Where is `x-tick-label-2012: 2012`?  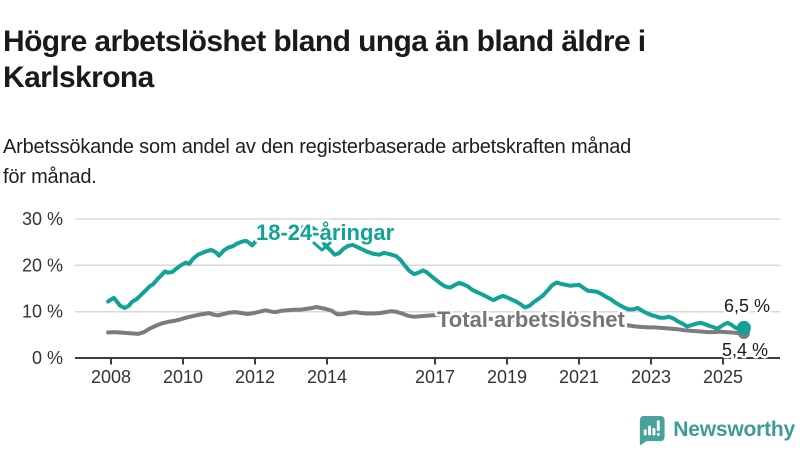 x-tick-label-2012: 2012 is located at coordinates (255, 377).